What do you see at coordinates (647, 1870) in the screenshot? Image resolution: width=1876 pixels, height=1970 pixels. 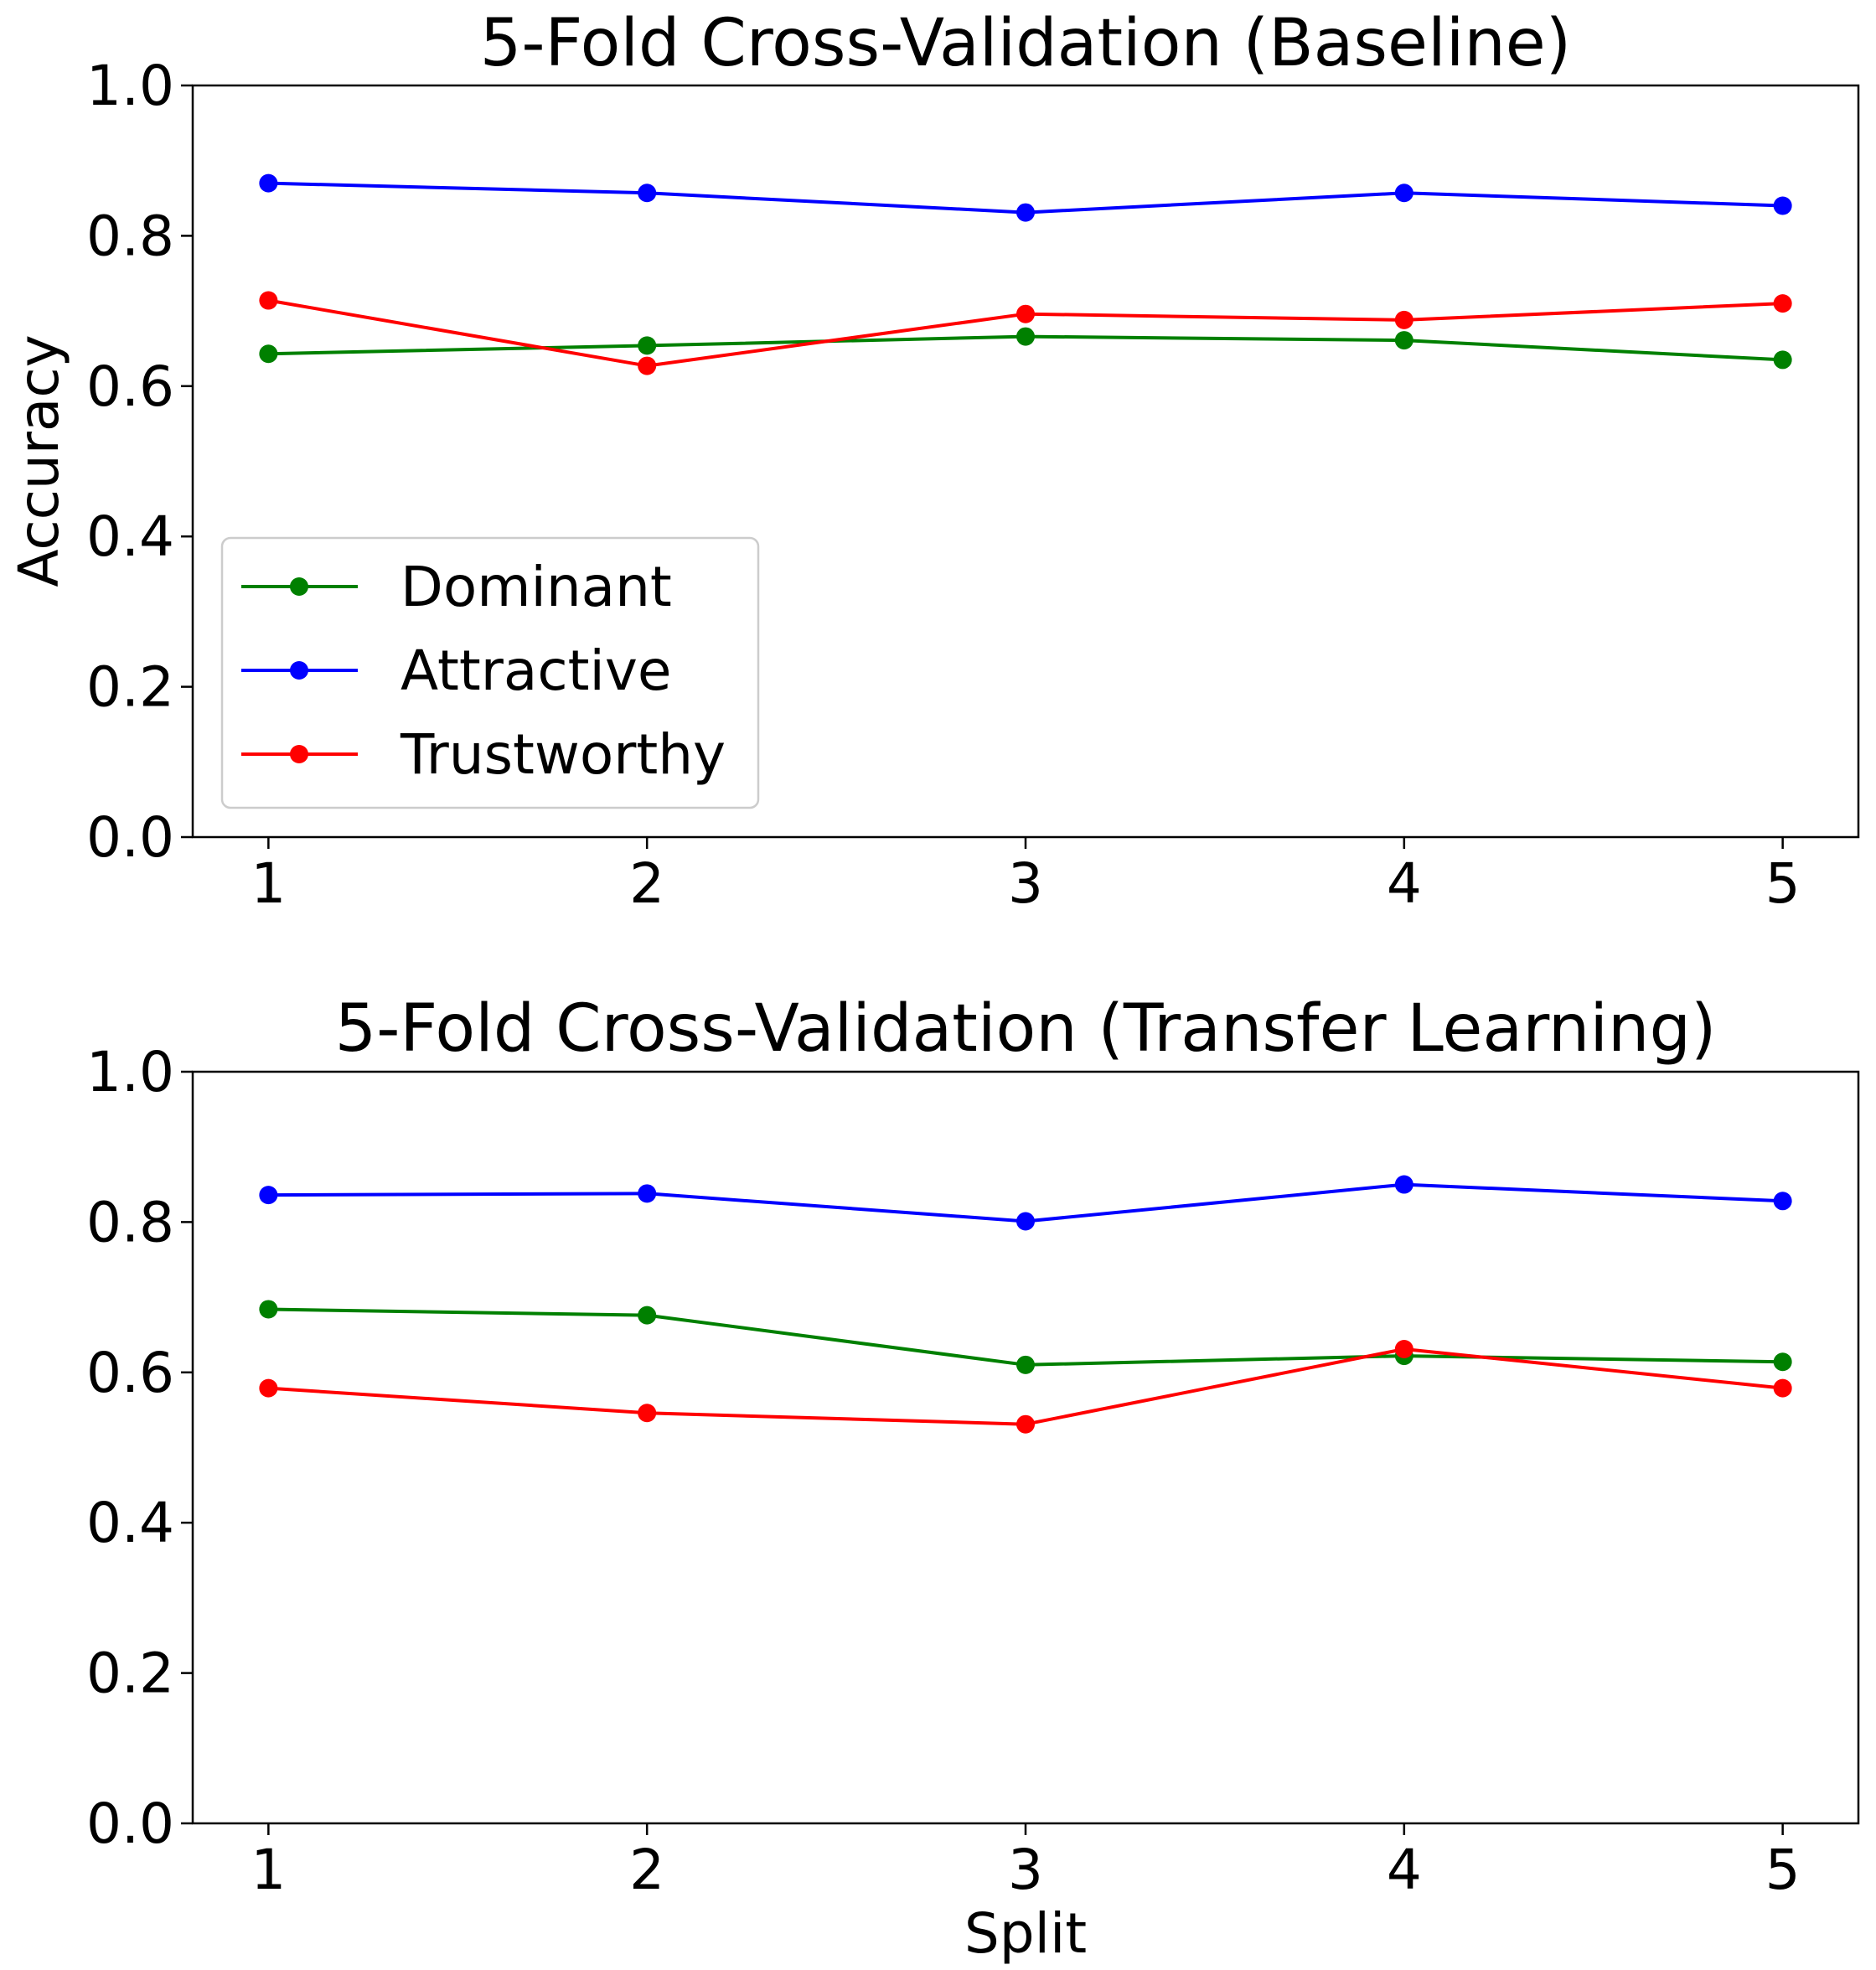 I see `transfer-x-tick-label: 2` at bounding box center [647, 1870].